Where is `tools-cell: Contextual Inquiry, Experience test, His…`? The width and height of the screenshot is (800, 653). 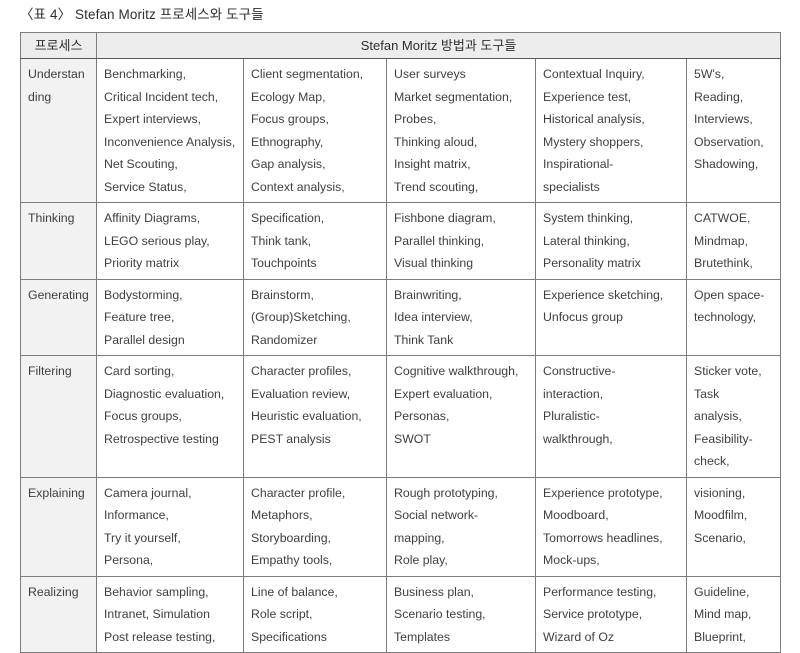 tools-cell: Contextual Inquiry, Experience test, His… is located at coordinates (611, 130).